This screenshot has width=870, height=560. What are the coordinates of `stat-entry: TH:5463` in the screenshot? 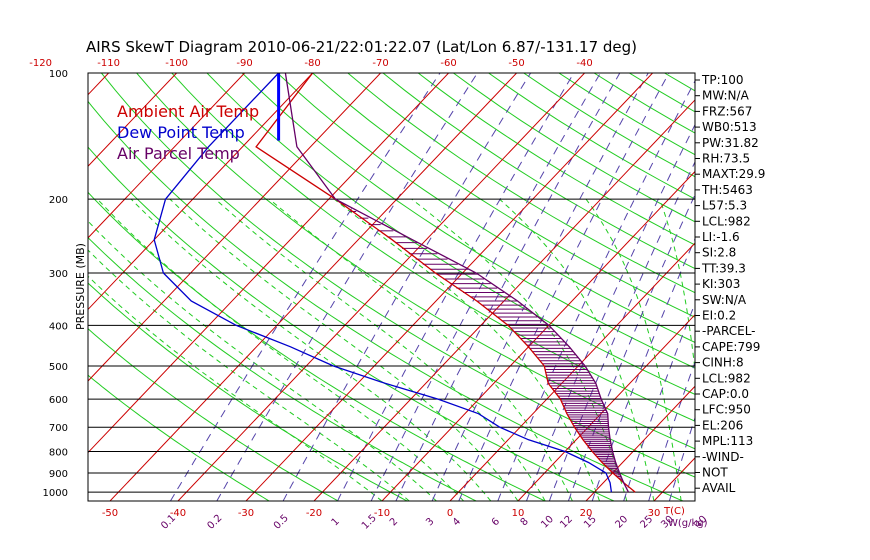 It's located at (727, 190).